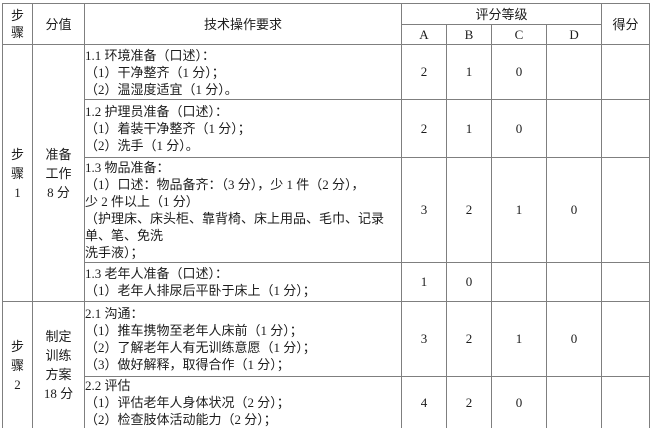 Image resolution: width=652 pixels, height=428 pixels. I want to click on table-row: 1.3 老年人准备（口述）： （1）老年人排尿后平卧于床上（1 分）； 1 0, so click(327, 282).